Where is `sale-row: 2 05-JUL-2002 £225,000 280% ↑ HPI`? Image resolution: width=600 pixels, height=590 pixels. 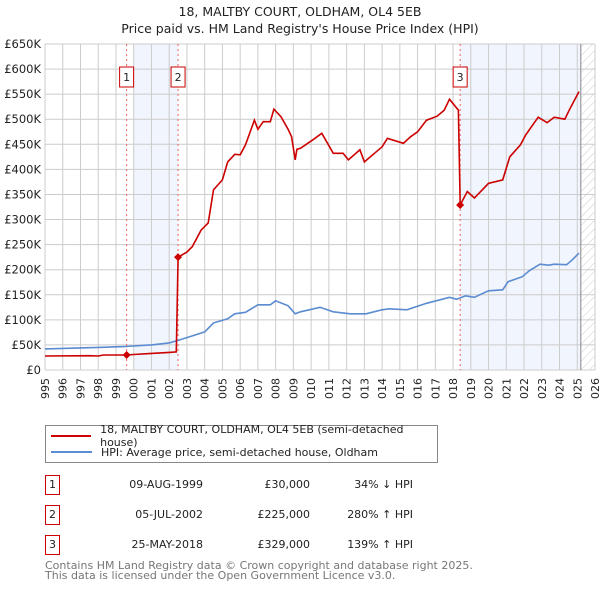
sale-row: 2 05-JUL-2002 £225,000 280% ↑ HPI is located at coordinates (255, 515).